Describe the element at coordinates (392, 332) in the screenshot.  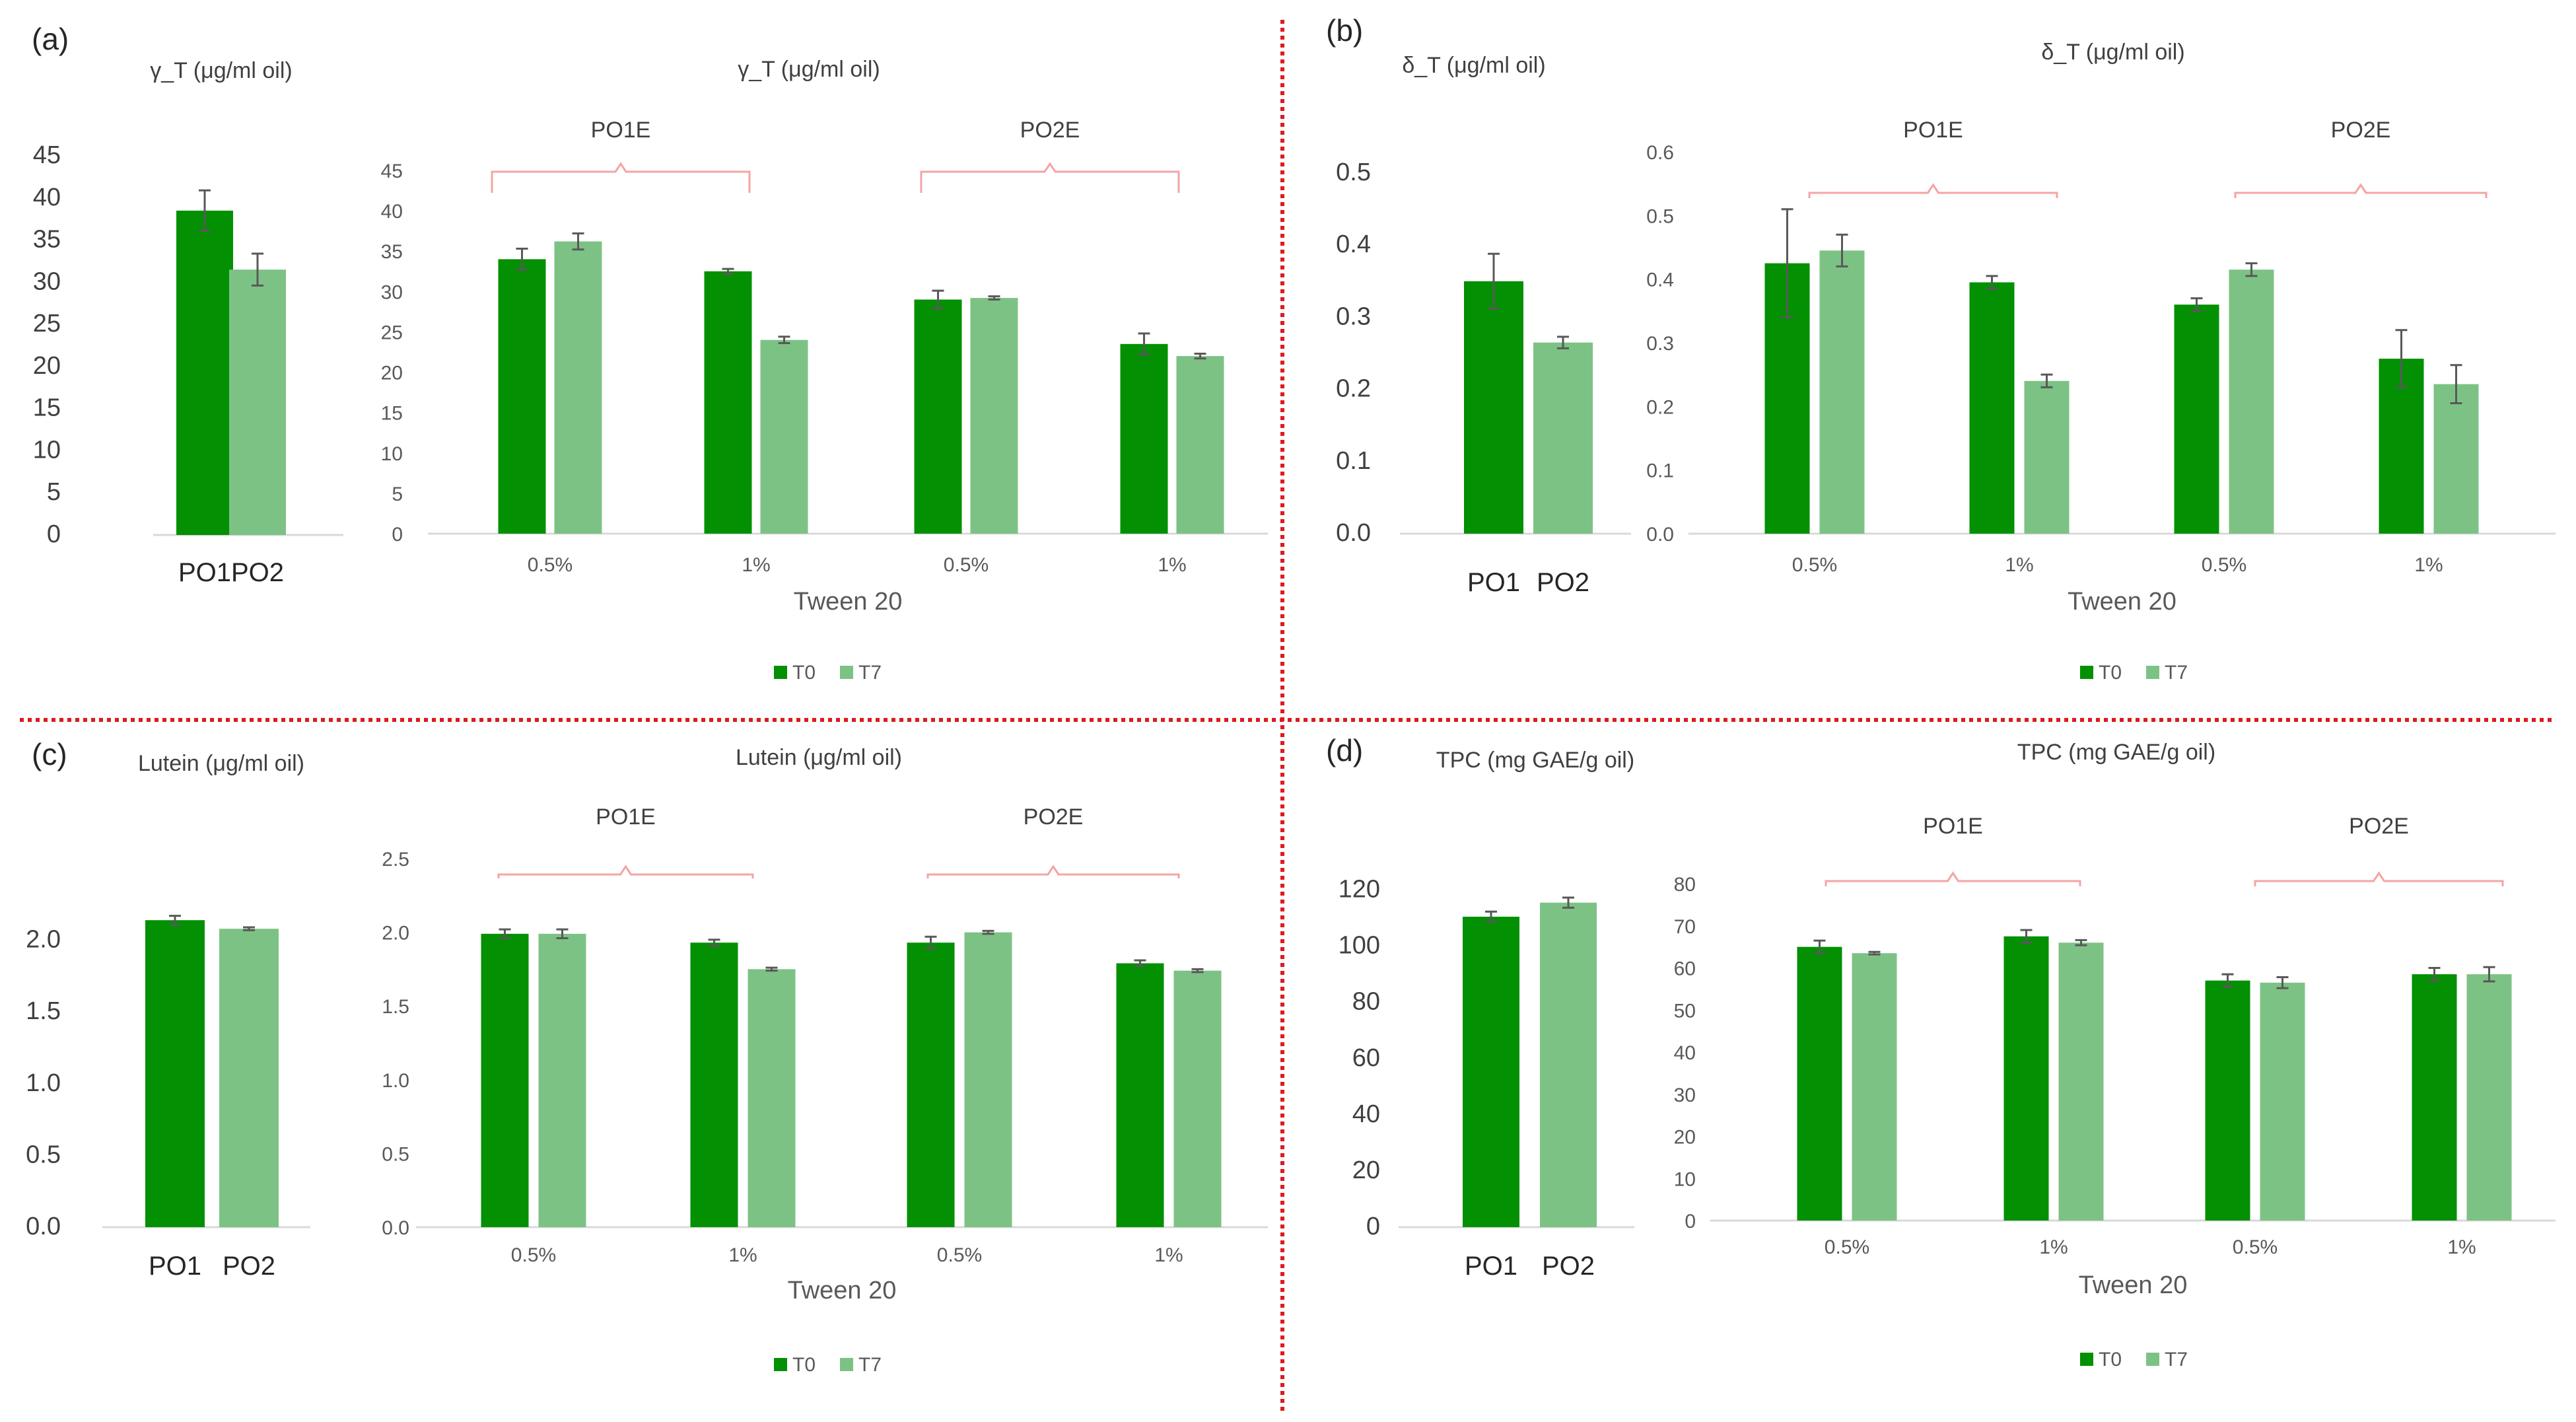
I see `y-tick-label: 25` at that location.